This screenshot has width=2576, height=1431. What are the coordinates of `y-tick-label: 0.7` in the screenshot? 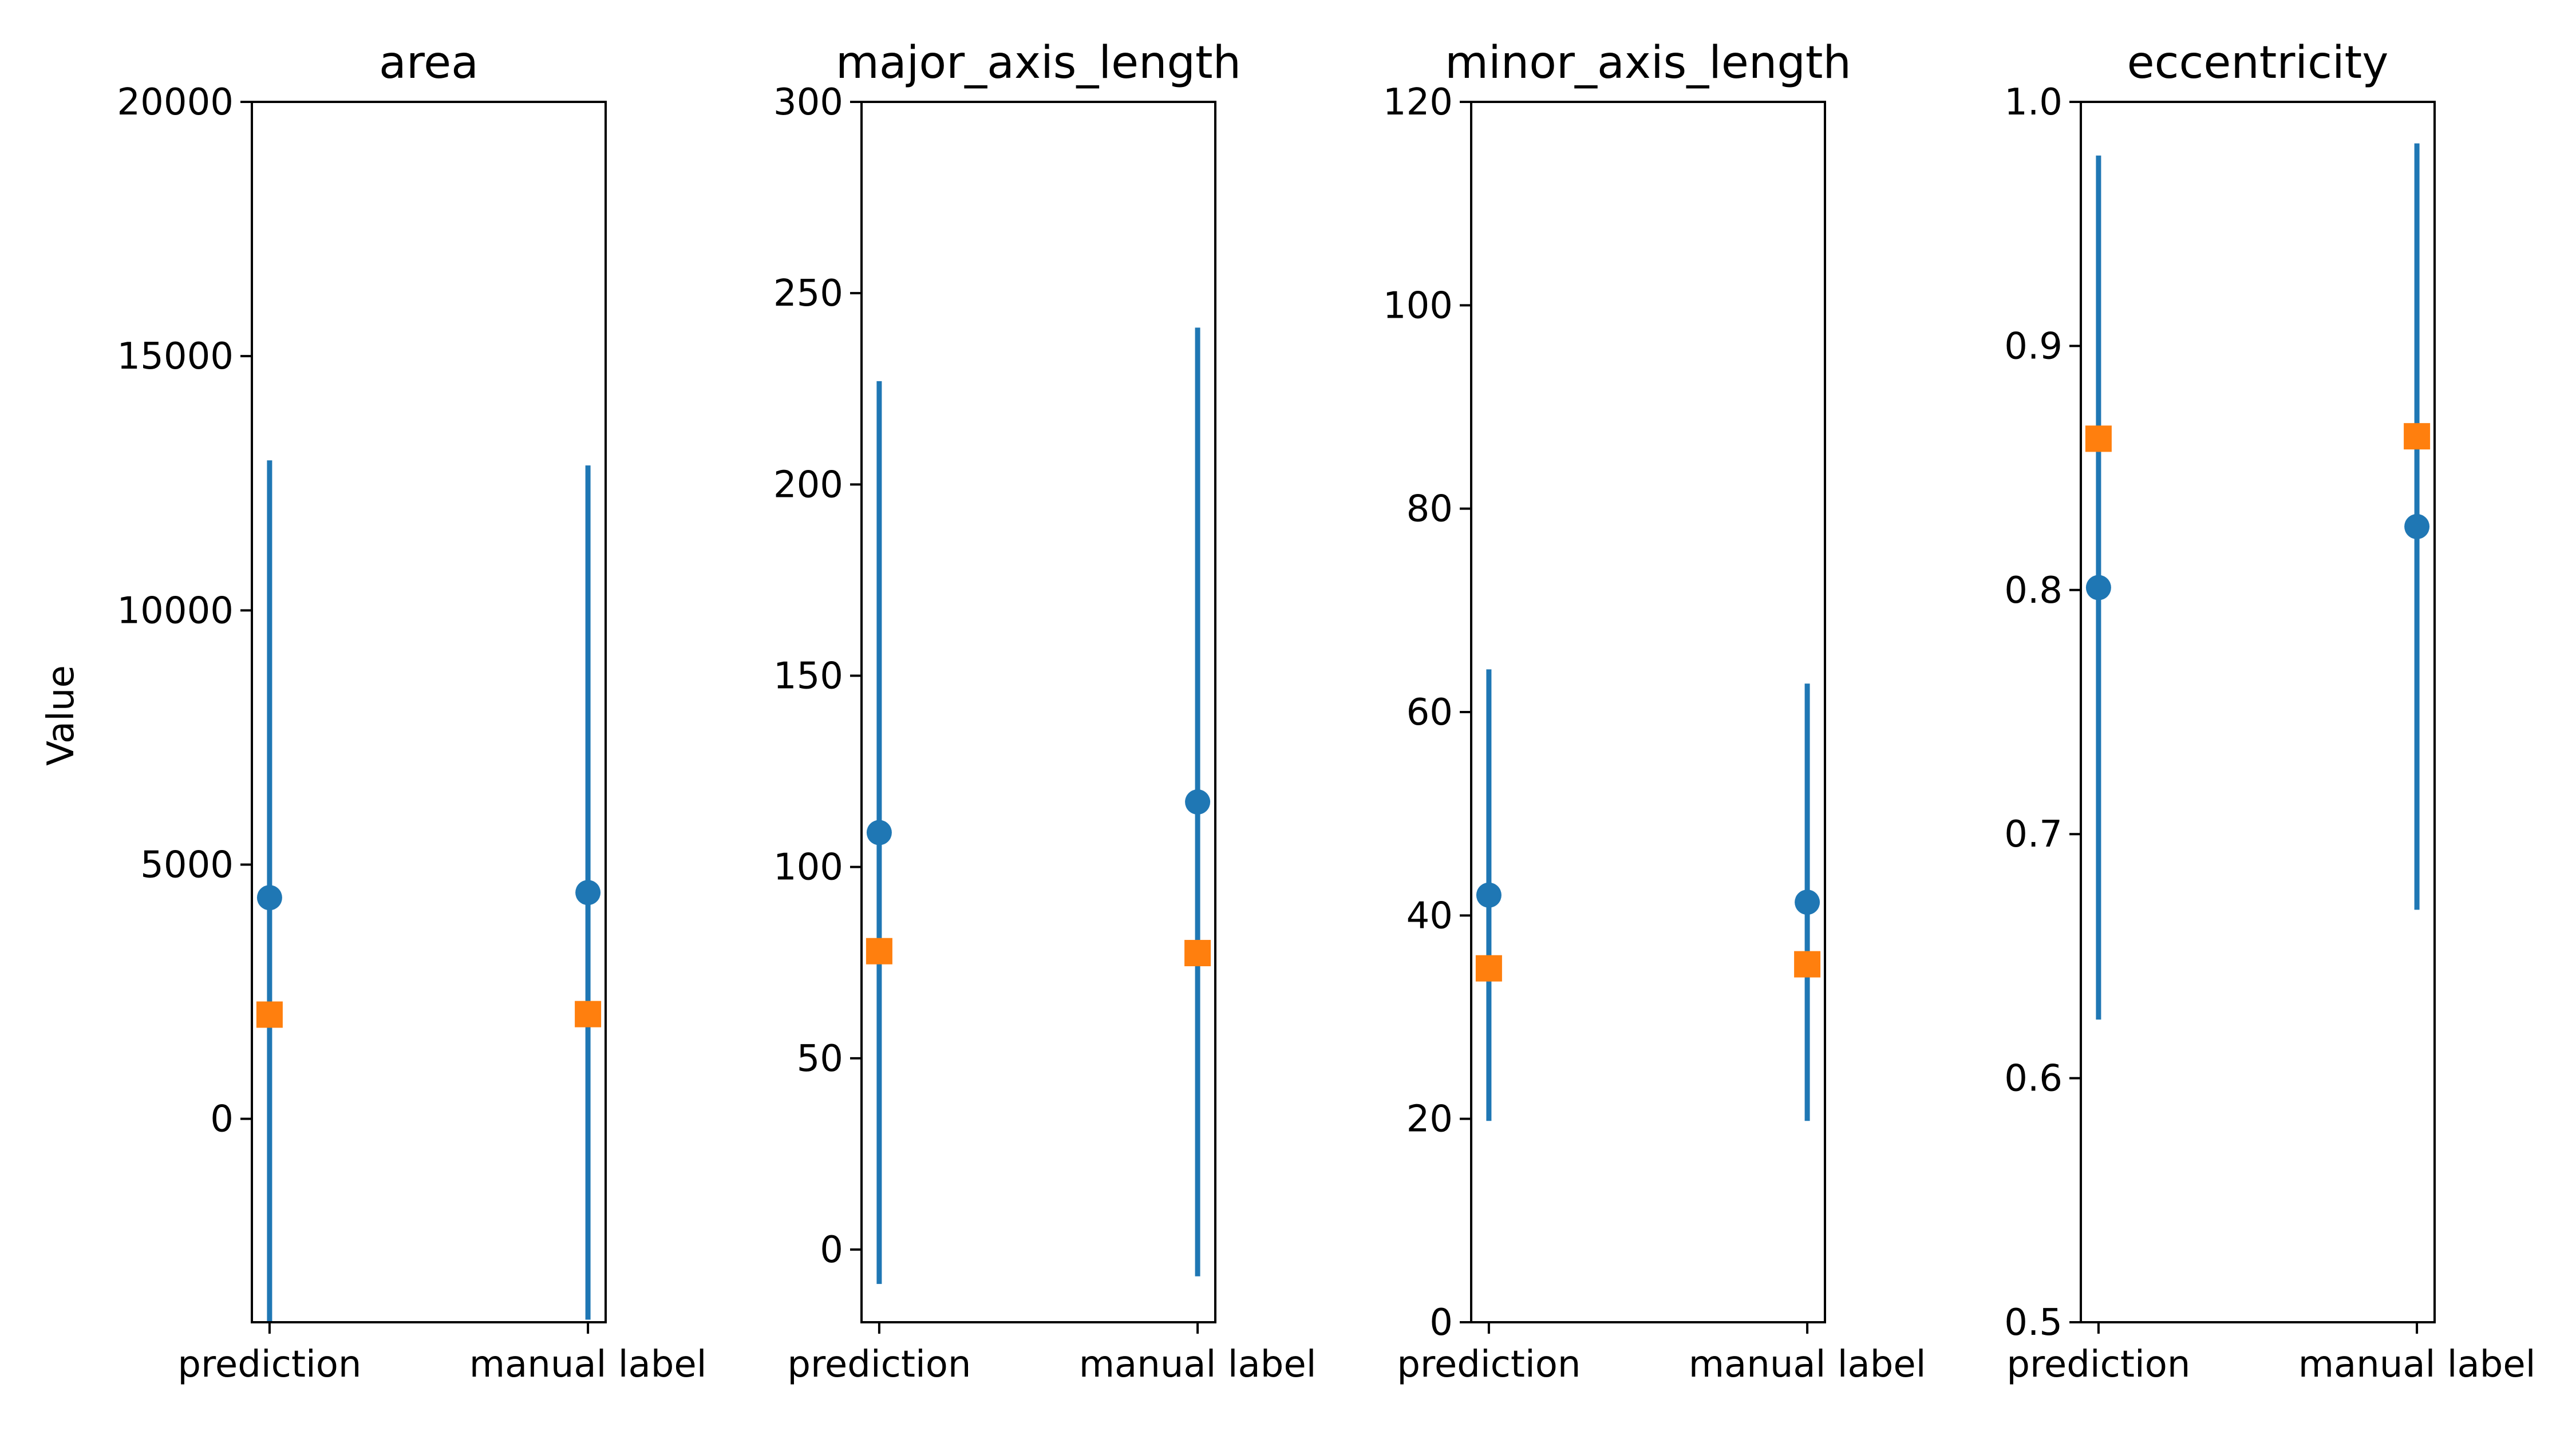 It's located at (2033, 834).